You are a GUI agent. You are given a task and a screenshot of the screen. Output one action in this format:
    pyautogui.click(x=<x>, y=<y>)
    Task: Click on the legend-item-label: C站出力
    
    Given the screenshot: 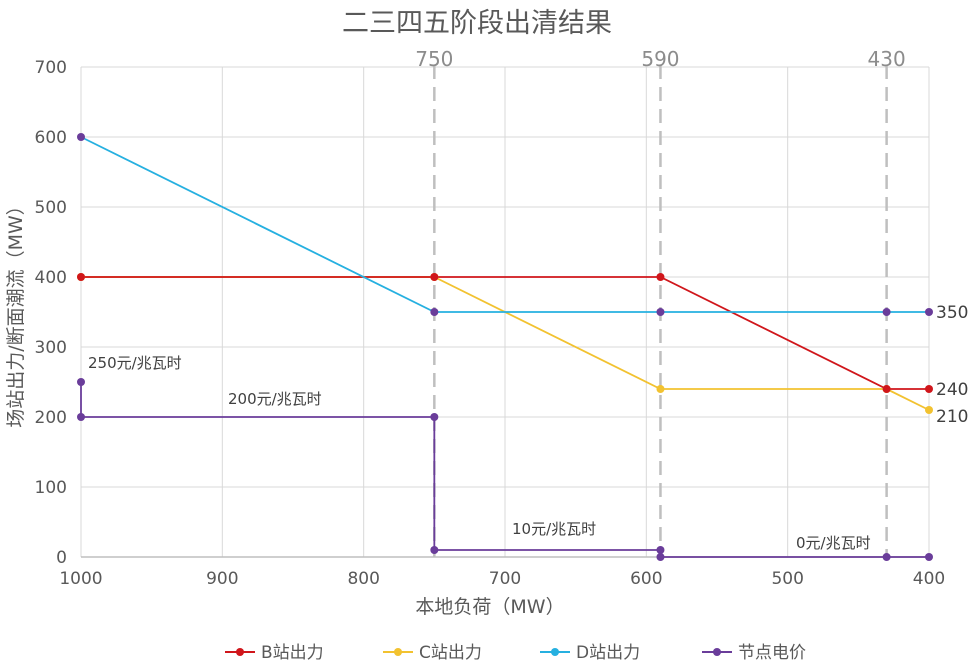 What is the action you would take?
    pyautogui.click(x=450, y=653)
    